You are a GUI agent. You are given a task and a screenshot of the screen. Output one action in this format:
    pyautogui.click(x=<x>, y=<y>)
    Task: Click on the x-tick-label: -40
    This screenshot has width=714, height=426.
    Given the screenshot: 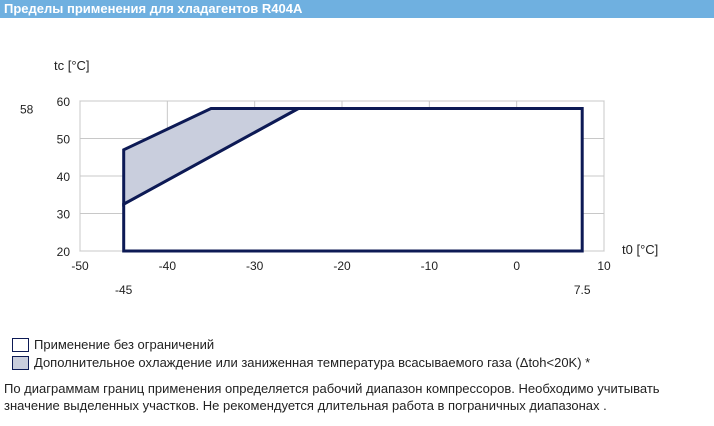 What is the action you would take?
    pyautogui.click(x=168, y=266)
    